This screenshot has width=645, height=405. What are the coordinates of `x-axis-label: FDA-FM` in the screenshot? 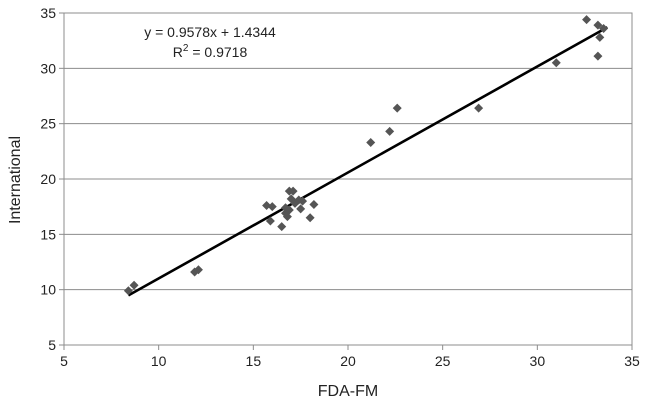 It's located at (348, 391).